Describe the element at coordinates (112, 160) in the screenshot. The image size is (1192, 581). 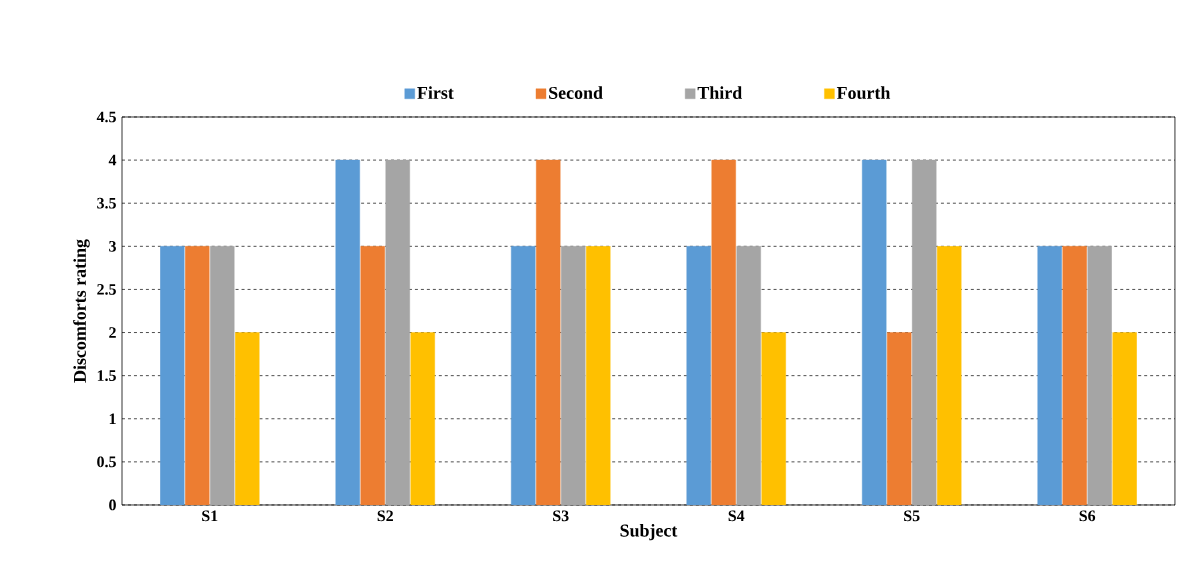
I see `y-tick-label: 4` at that location.